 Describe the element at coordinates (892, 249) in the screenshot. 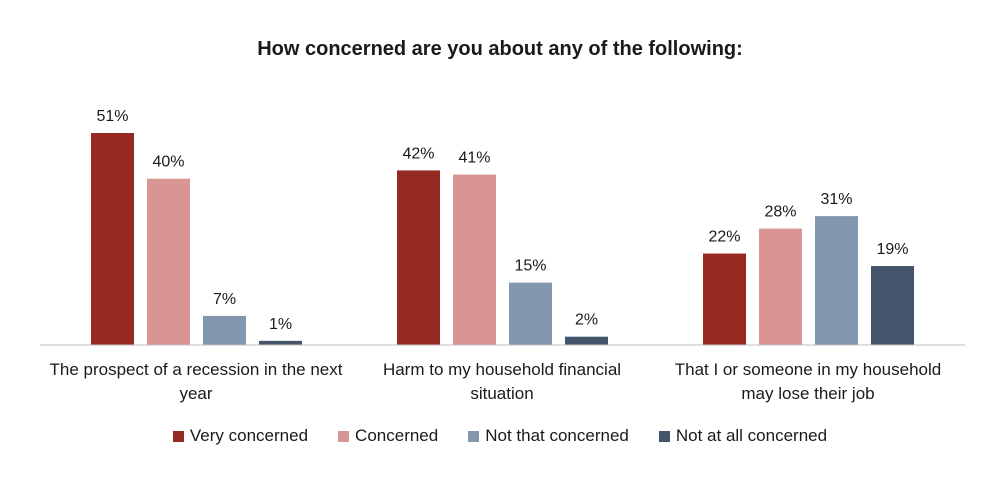

I see `data-label-not-at-all-concerned-3: 19%` at that location.